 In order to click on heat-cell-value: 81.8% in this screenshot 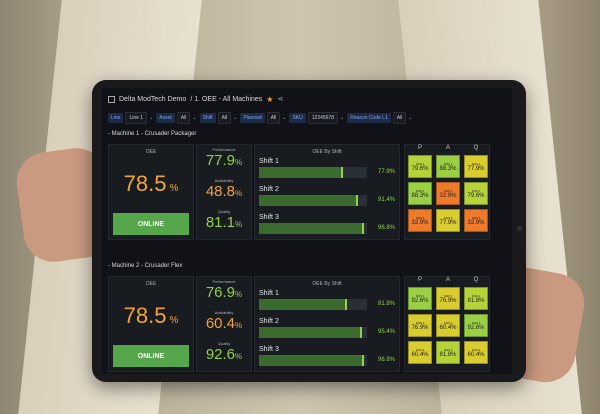, I will do `click(476, 300)`.